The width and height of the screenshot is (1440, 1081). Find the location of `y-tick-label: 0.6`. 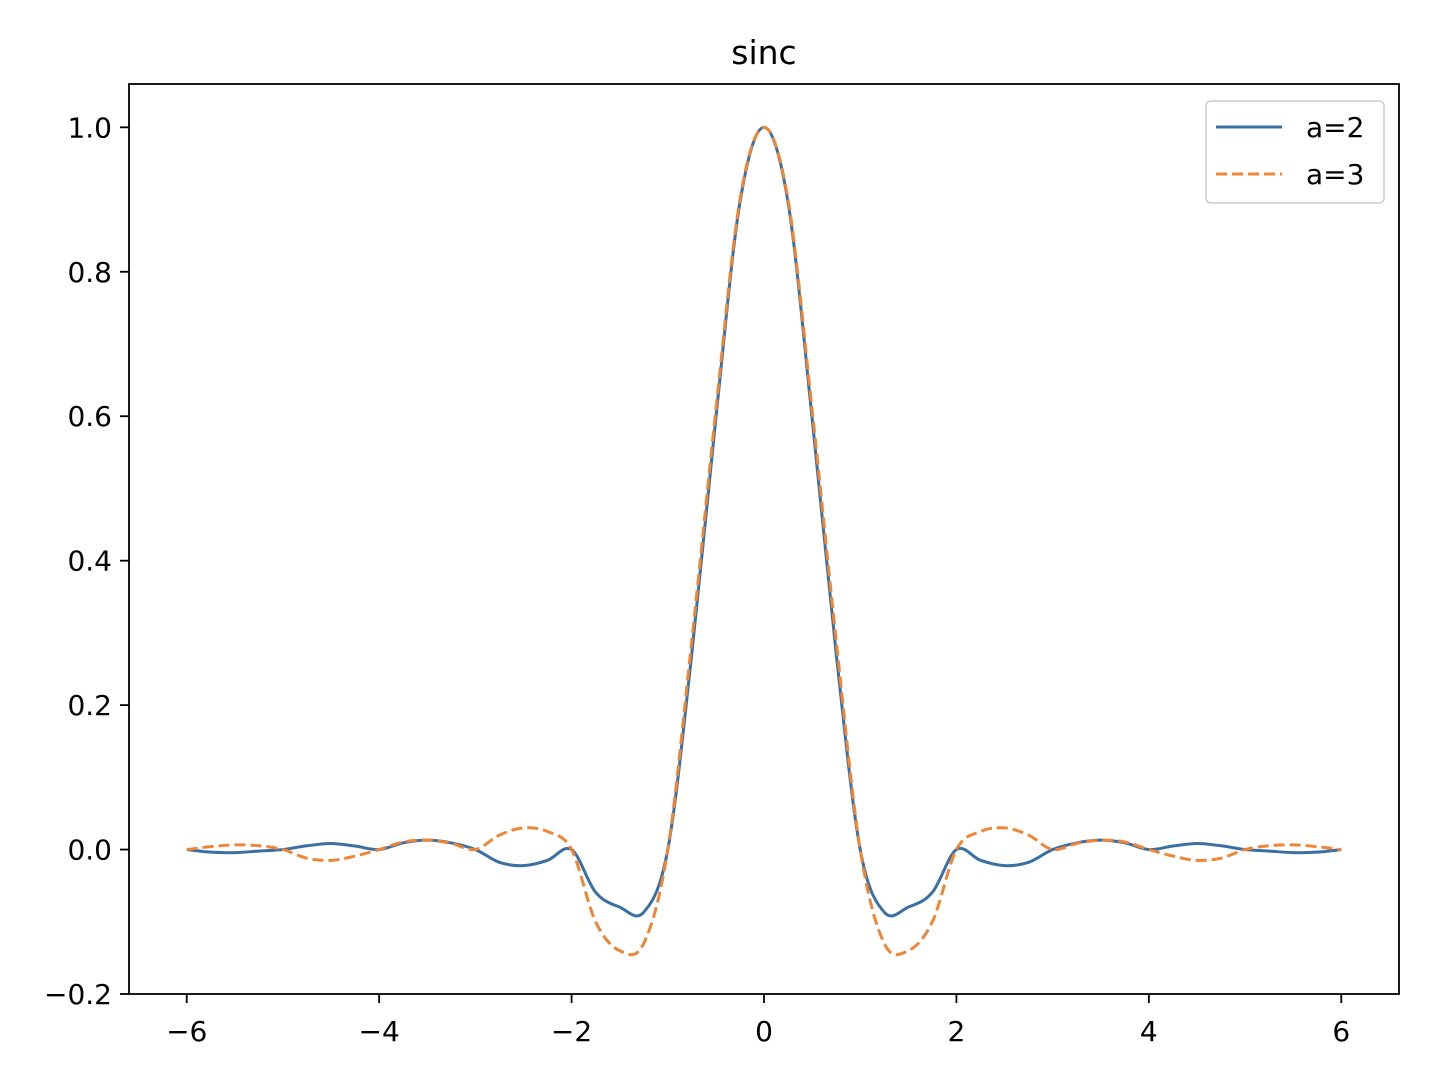

y-tick-label: 0.6 is located at coordinates (89, 416).